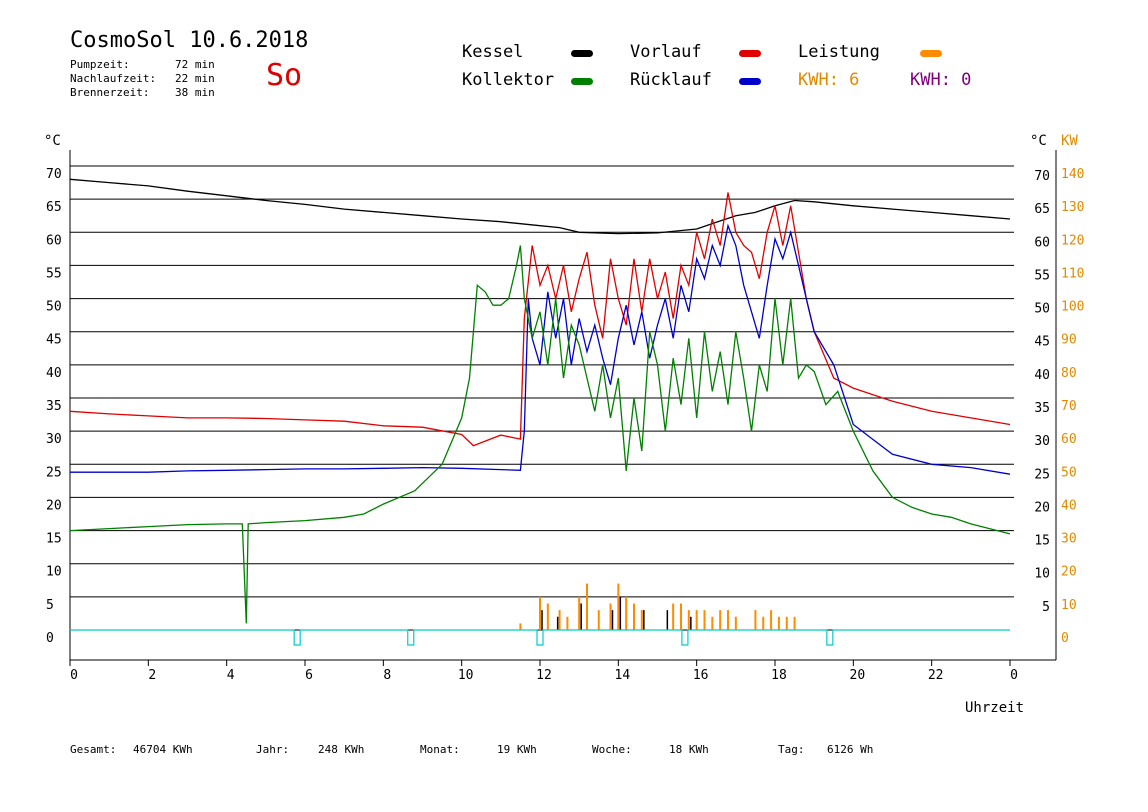  I want to click on legend-ruecklauf-label: Rücklauf, so click(671, 80).